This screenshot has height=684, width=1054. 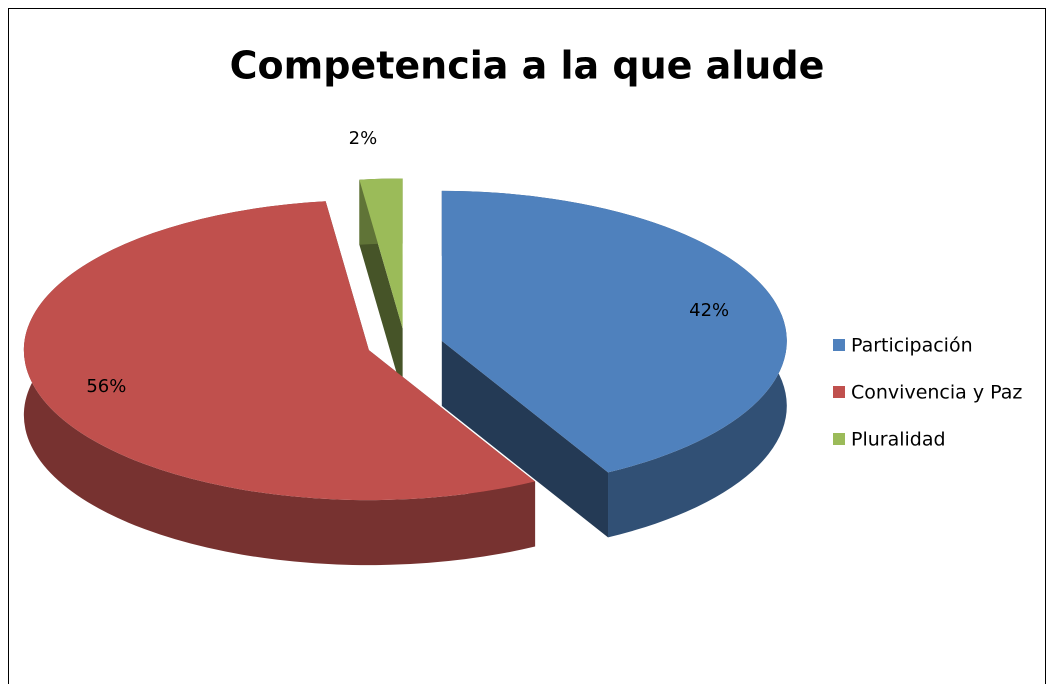 What do you see at coordinates (363, 138) in the screenshot?
I see `data-label: 2%` at bounding box center [363, 138].